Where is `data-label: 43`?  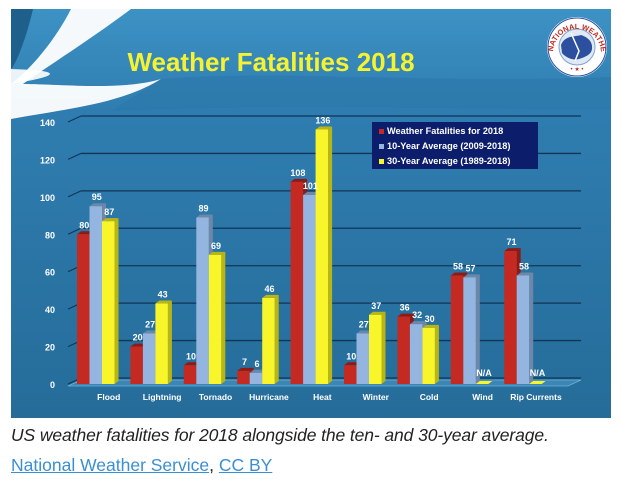 data-label: 43 is located at coordinates (163, 295).